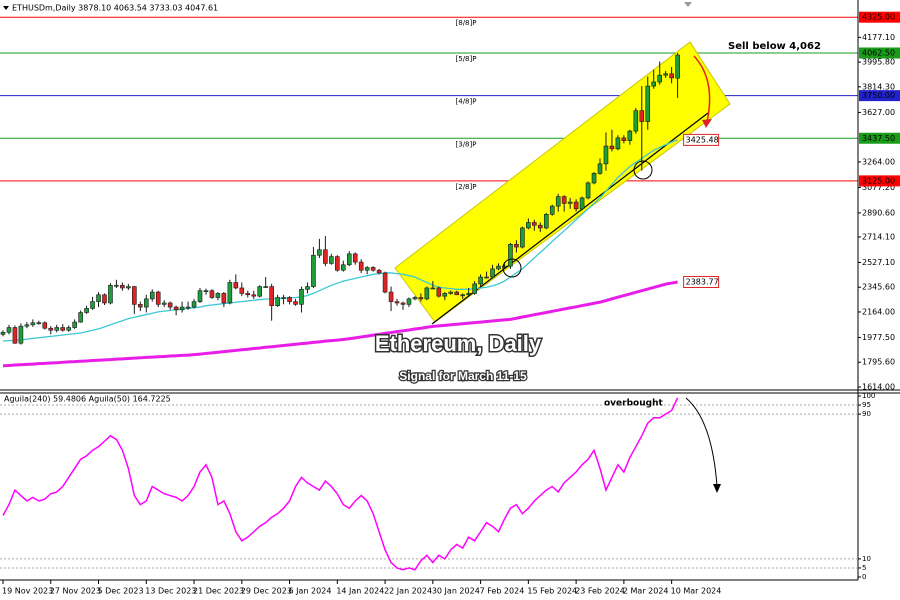  What do you see at coordinates (878, 236) in the screenshot?
I see `y-tick-label: 2714.10` at bounding box center [878, 236].